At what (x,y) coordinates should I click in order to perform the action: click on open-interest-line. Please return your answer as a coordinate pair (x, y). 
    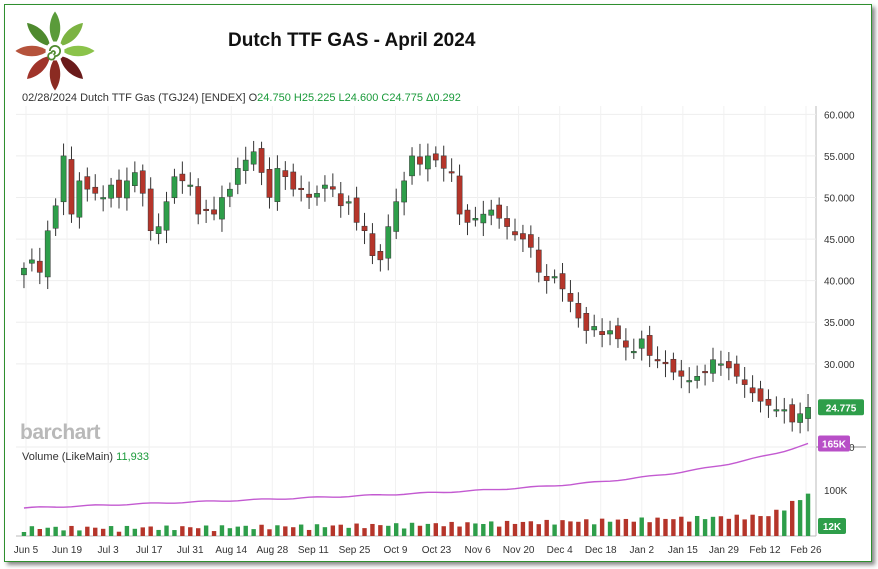
    Looking at the image, I should click on (416, 475).